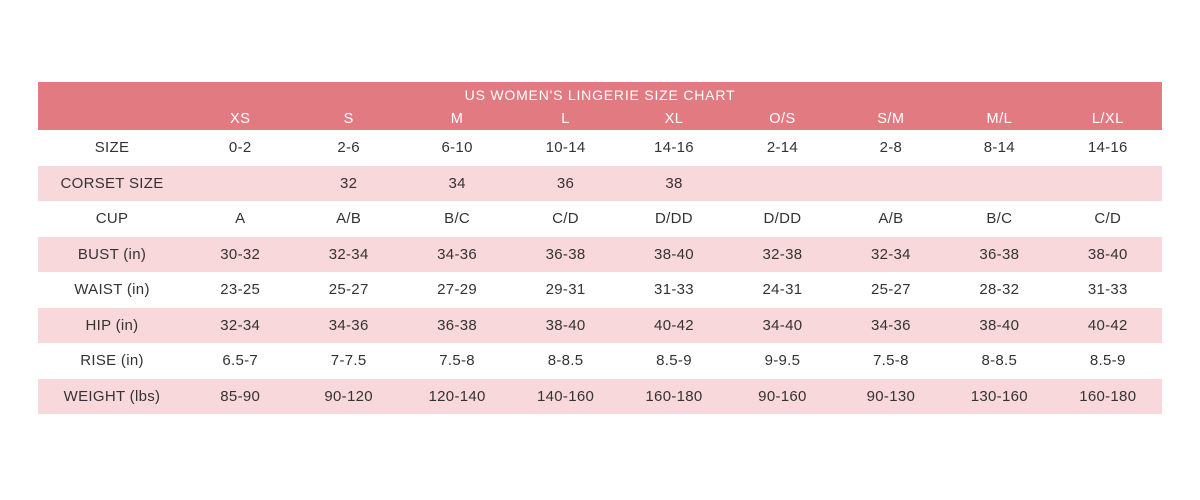  I want to click on table-row: CORSET SIZE 32 34 36 38, so click(600, 183).